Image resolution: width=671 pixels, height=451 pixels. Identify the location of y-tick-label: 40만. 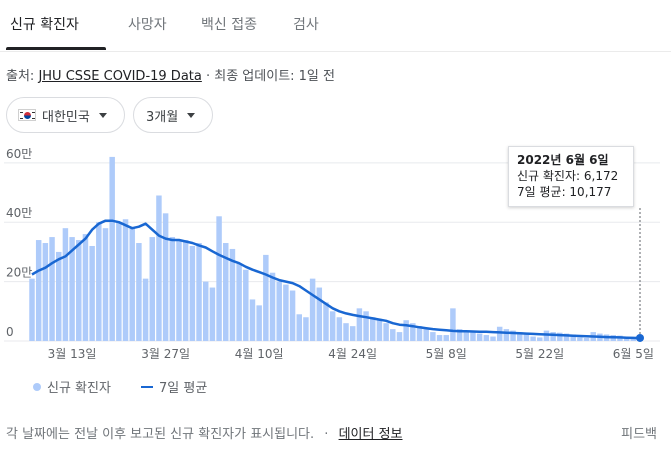
(19, 213).